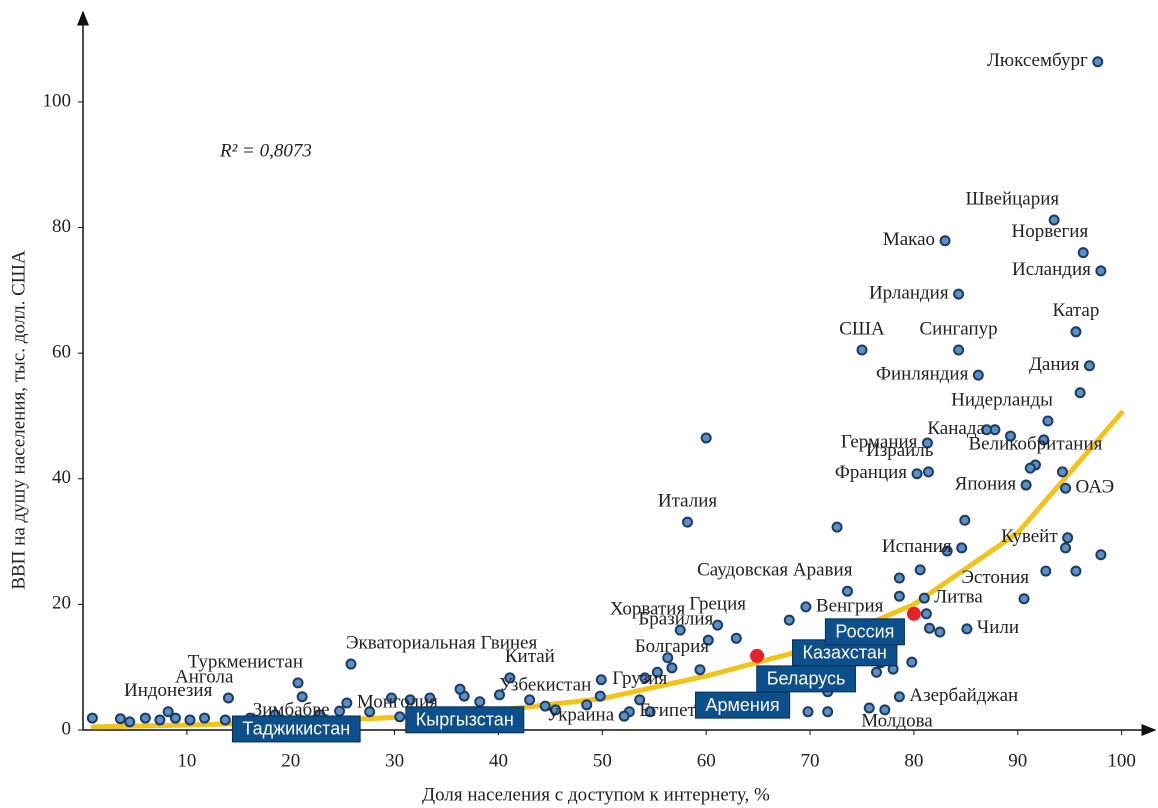 This screenshot has width=1158, height=808. Describe the element at coordinates (1002, 399) in the screenshot. I see `point-label: Нидерланды` at that location.